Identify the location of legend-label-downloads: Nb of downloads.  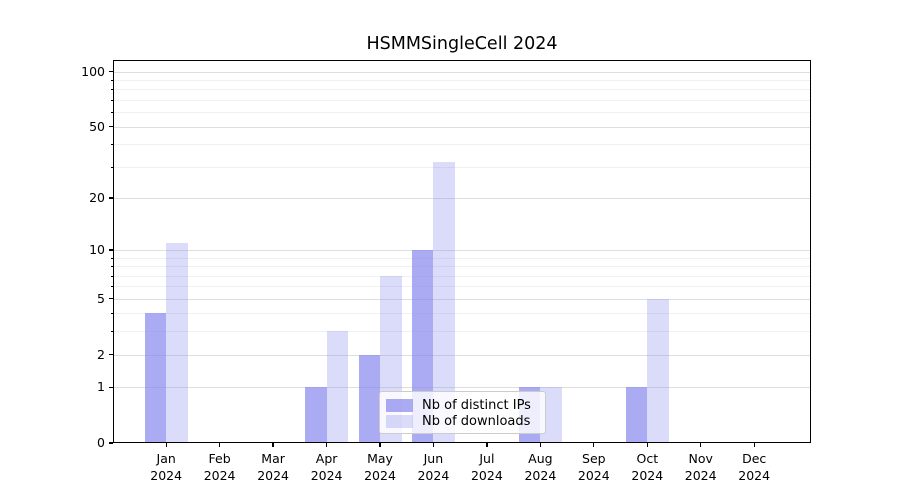
(476, 421).